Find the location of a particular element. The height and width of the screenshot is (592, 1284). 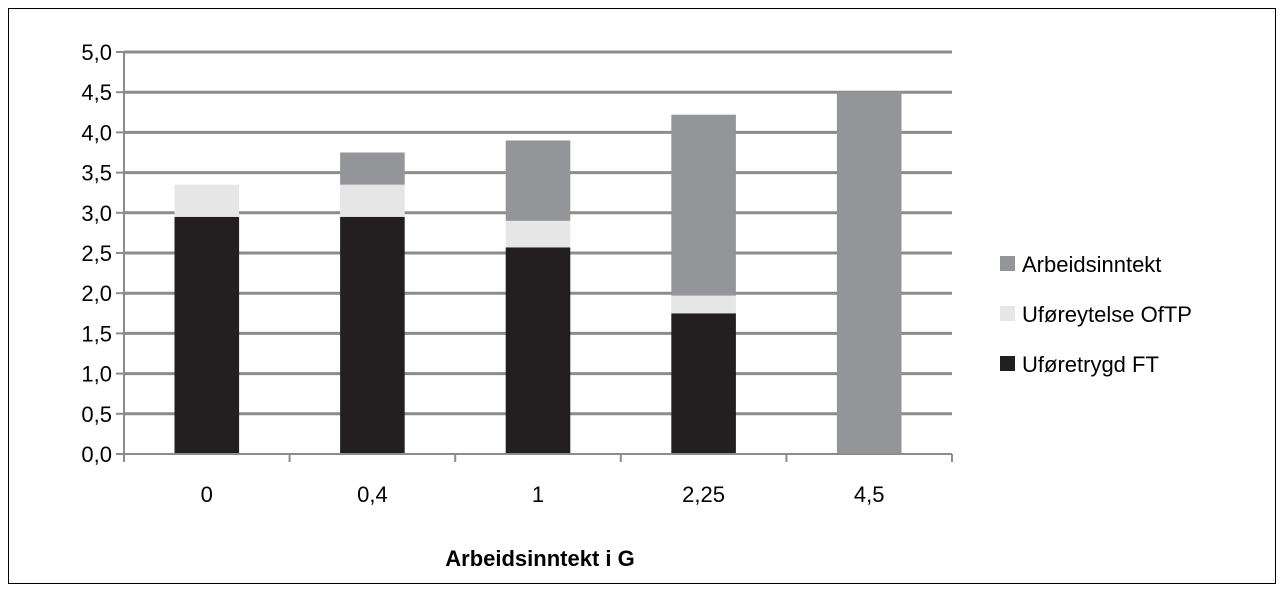

x-tick-label: 0,4 is located at coordinates (372, 494).